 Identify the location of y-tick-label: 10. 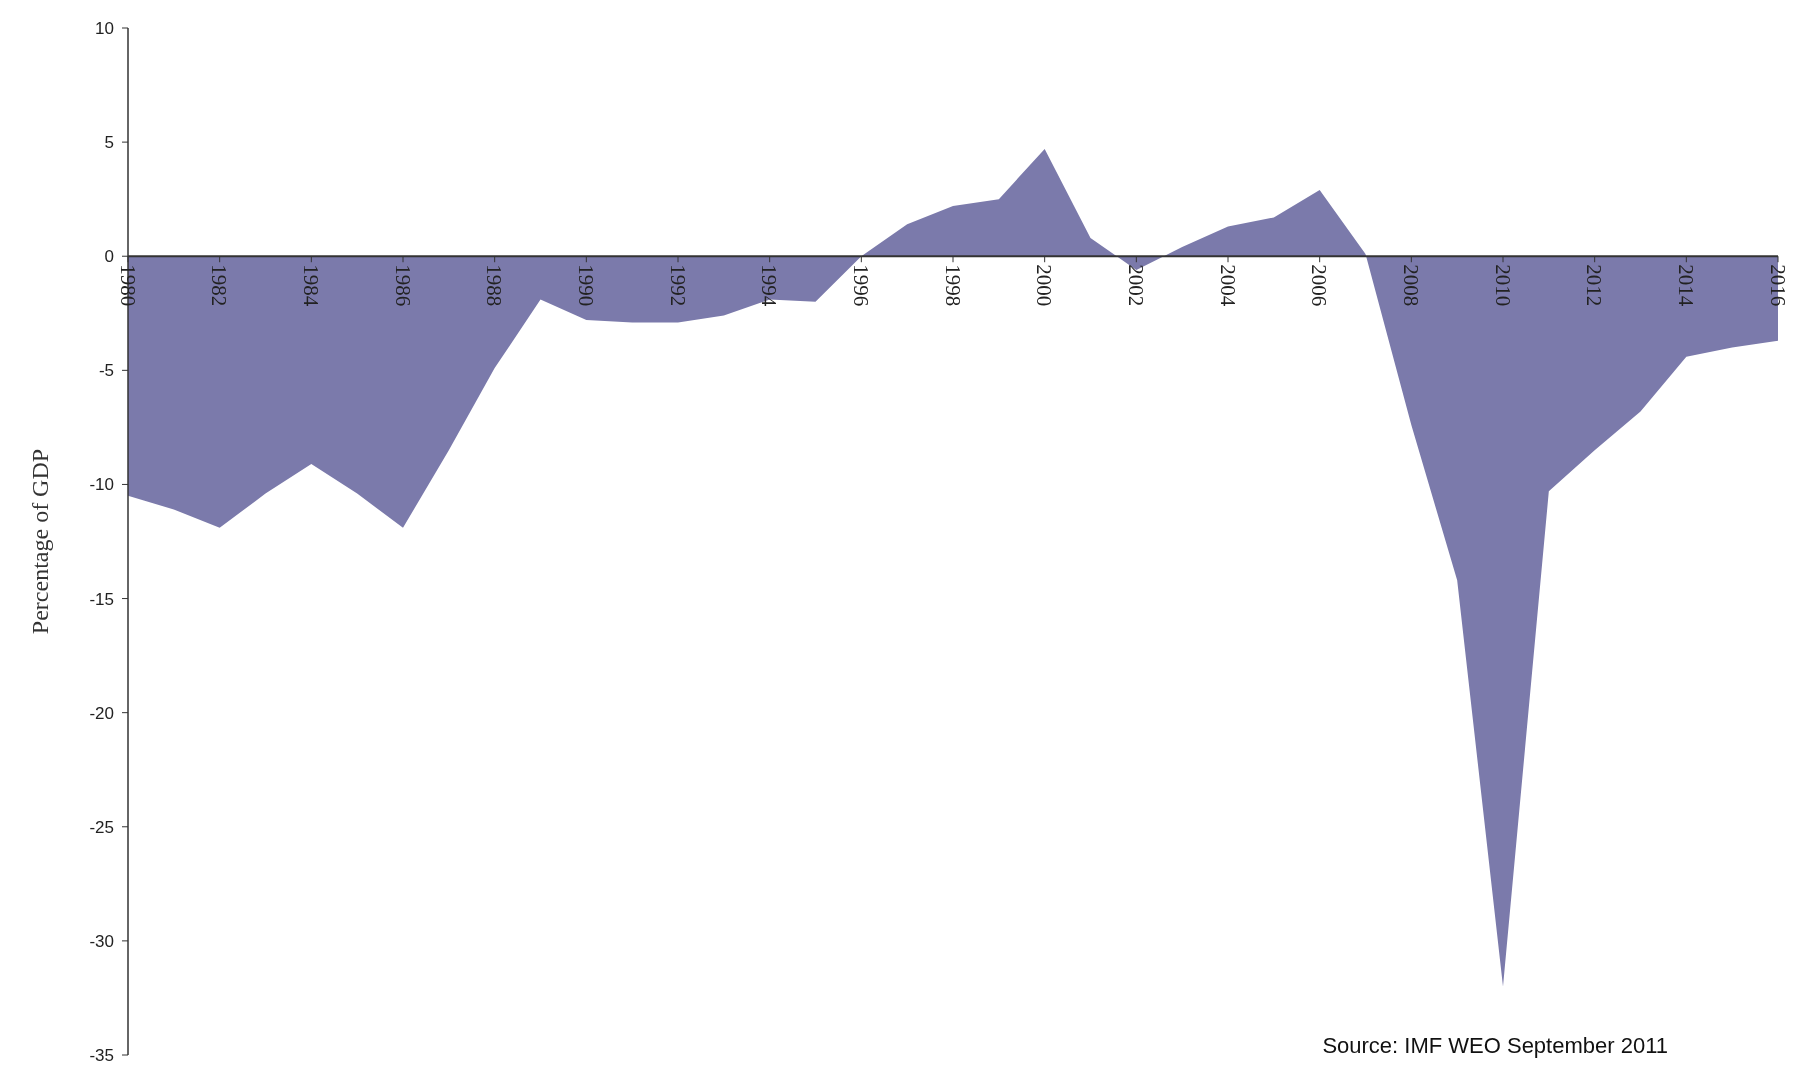
(104, 28).